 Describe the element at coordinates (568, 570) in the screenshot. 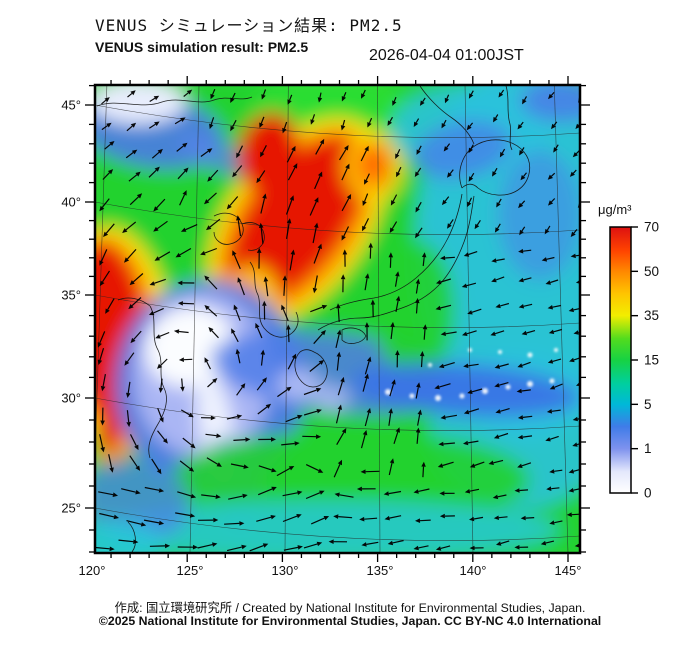

I see `lon-label: 145°` at that location.